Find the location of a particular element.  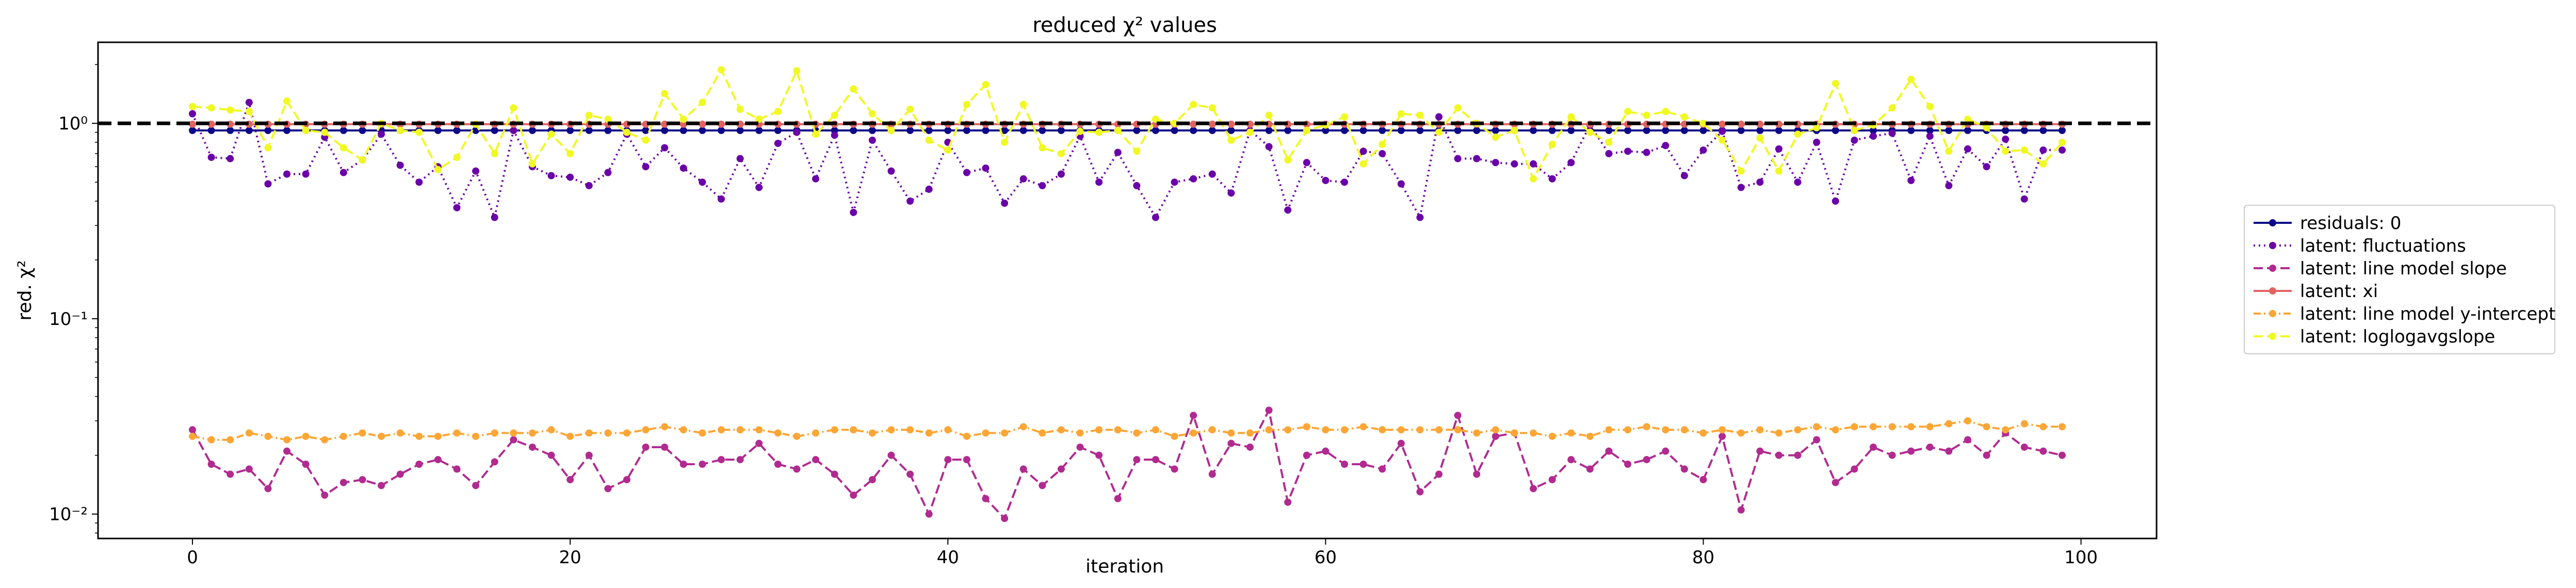

chart-title: reduced χ² values is located at coordinates (1124, 25).